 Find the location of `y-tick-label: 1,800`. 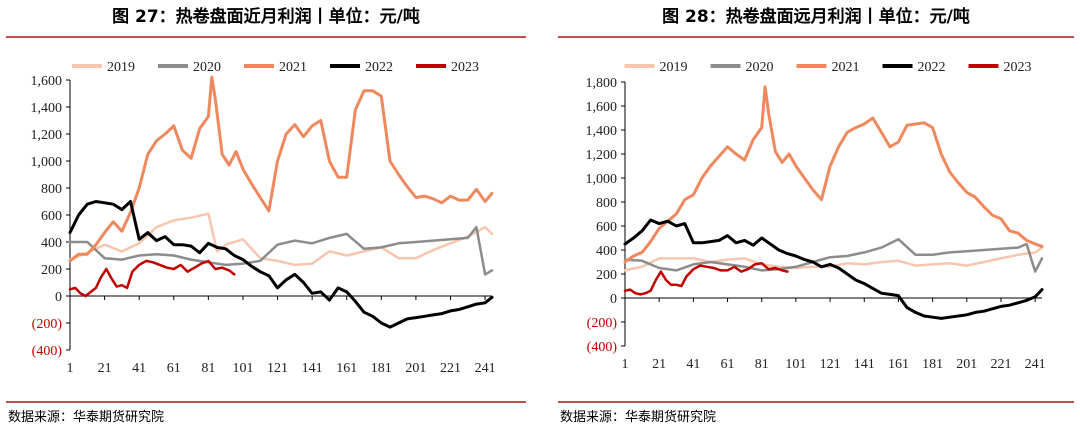

y-tick-label: 1,800 is located at coordinates (602, 83).